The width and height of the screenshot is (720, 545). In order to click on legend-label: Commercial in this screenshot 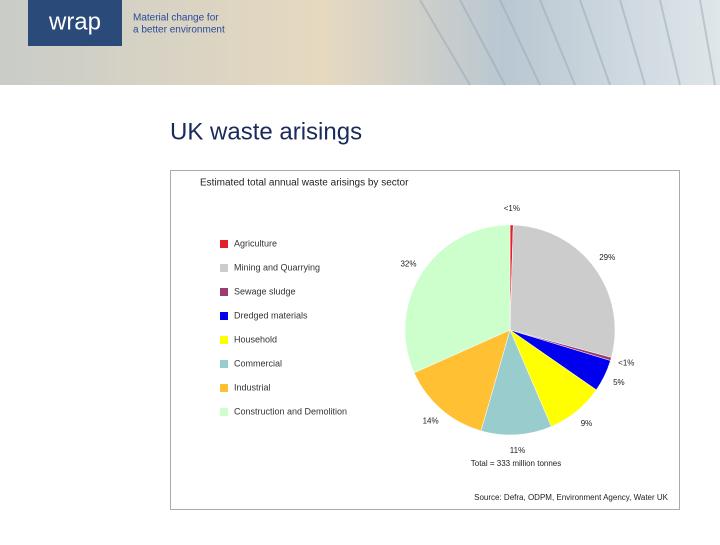, I will do `click(258, 363)`.